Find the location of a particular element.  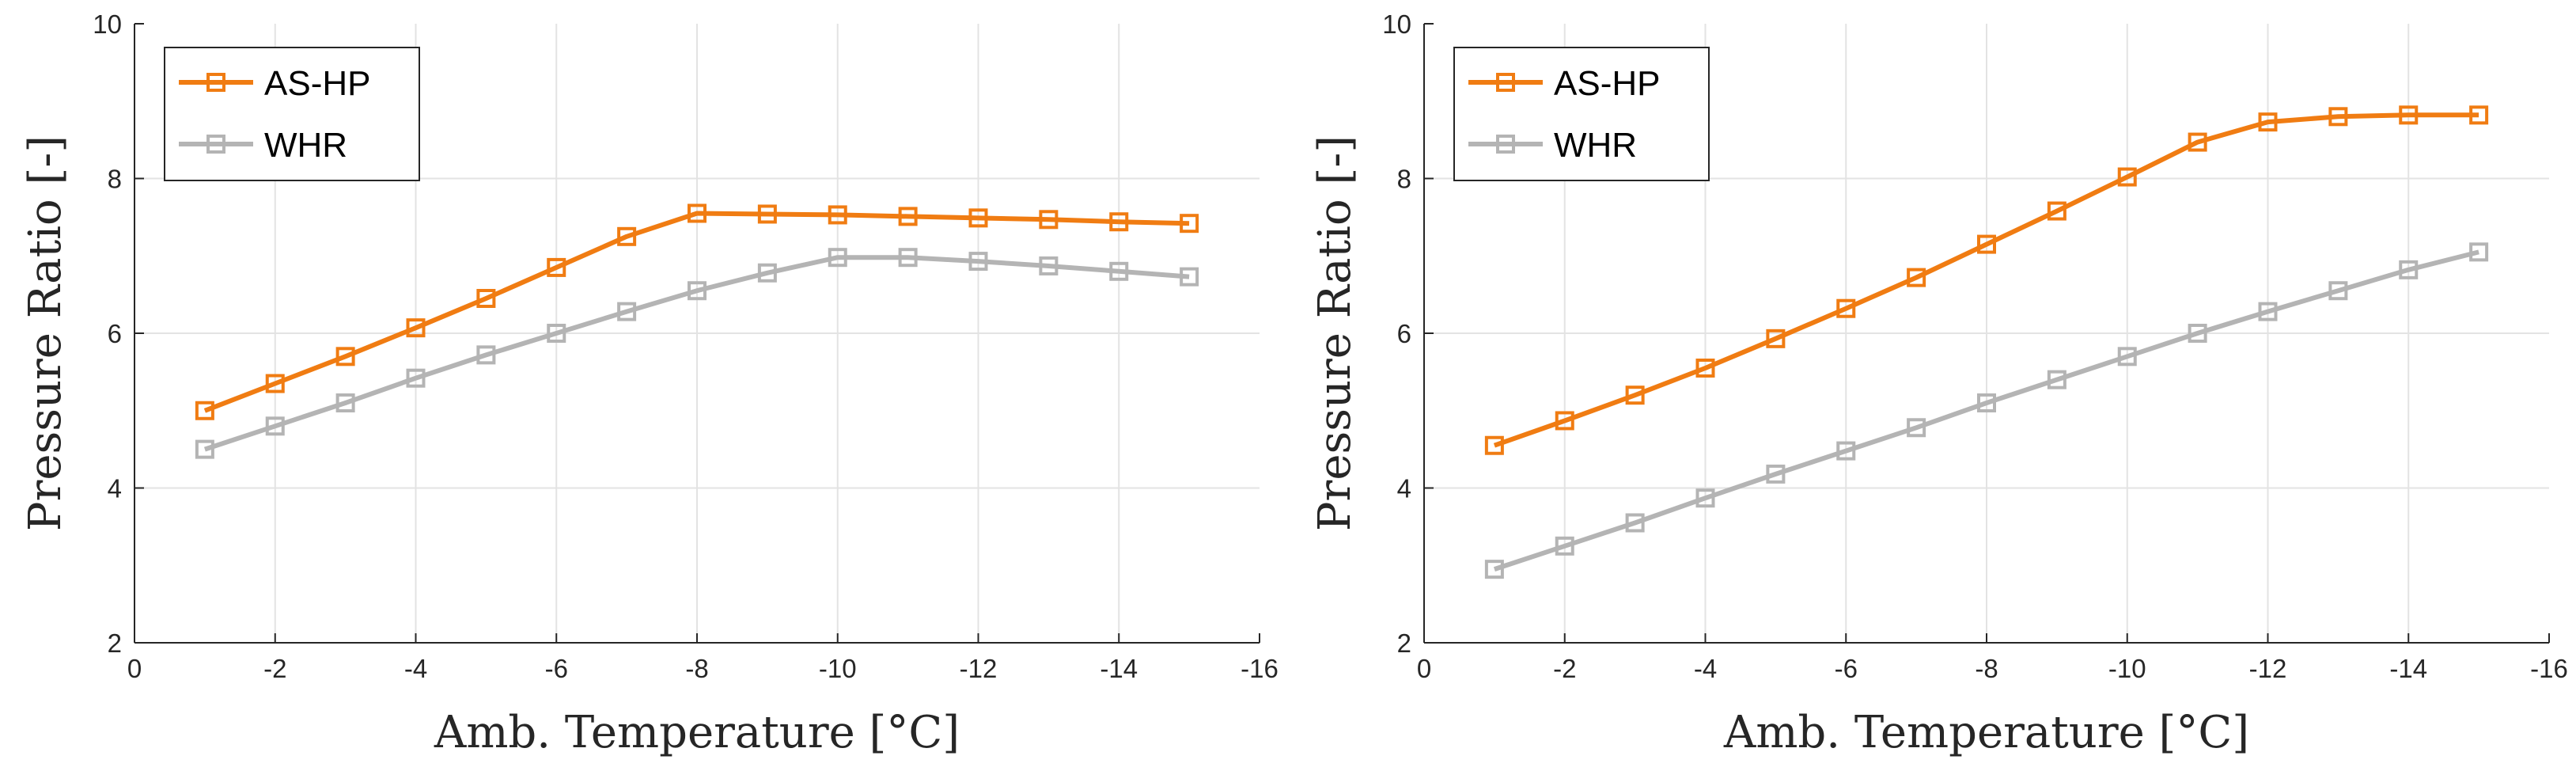

legend-marker-as-hp is located at coordinates (215, 82).